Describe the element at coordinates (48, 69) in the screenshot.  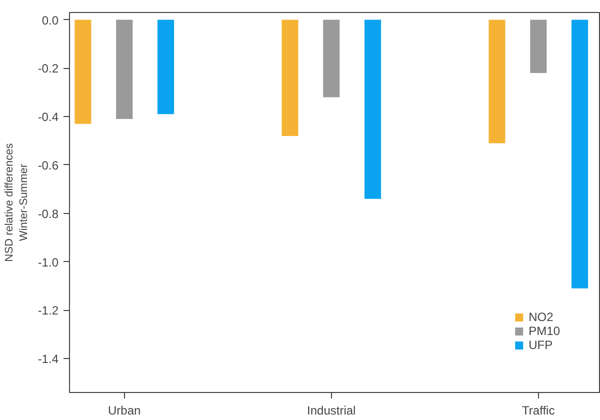
I see `y-tick-label: -0.2` at that location.